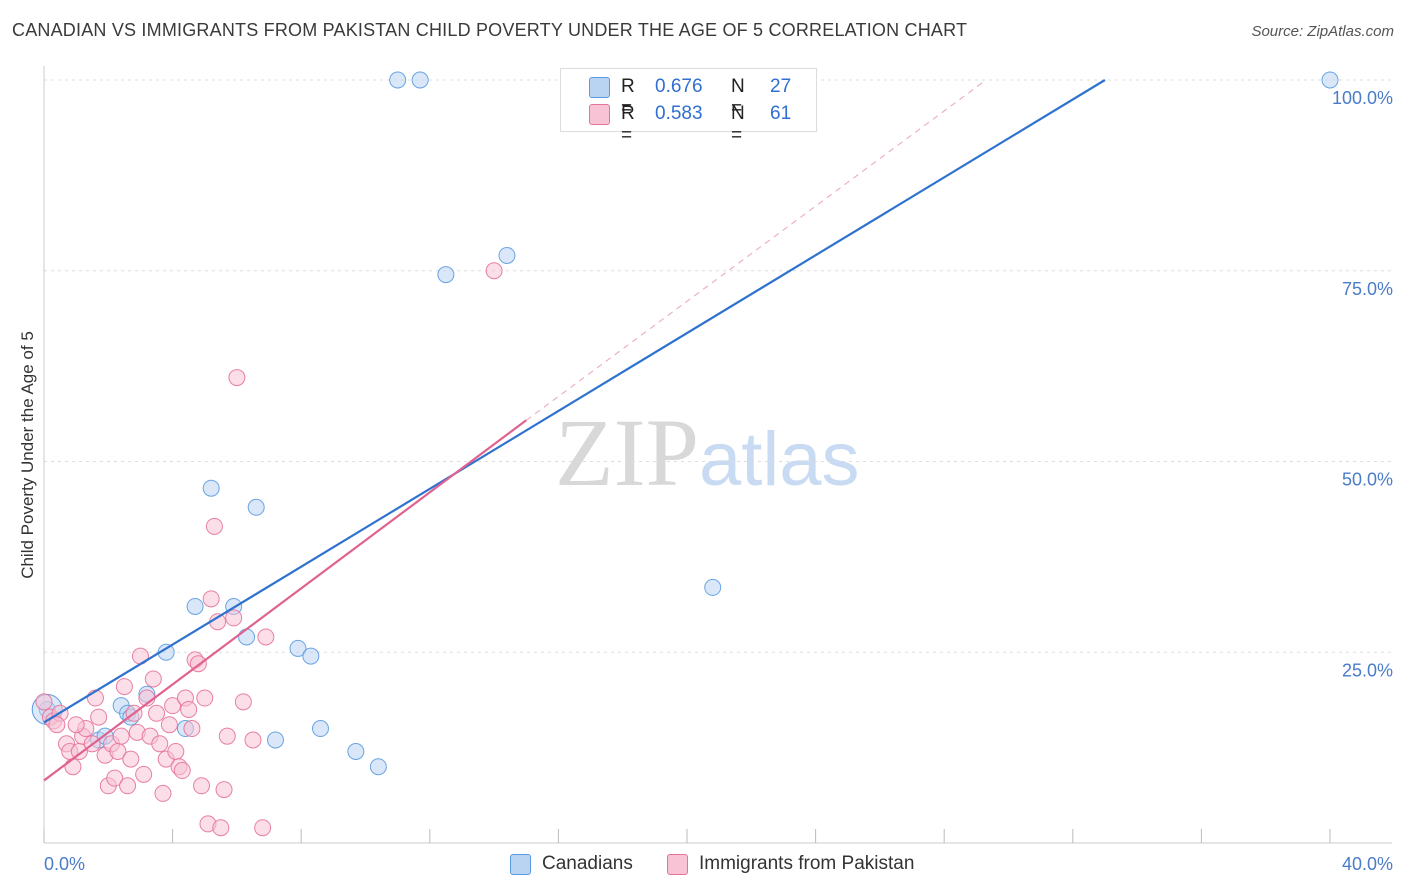  I want to click on bottom-legend-swatch-pakistan, so click(677, 864).